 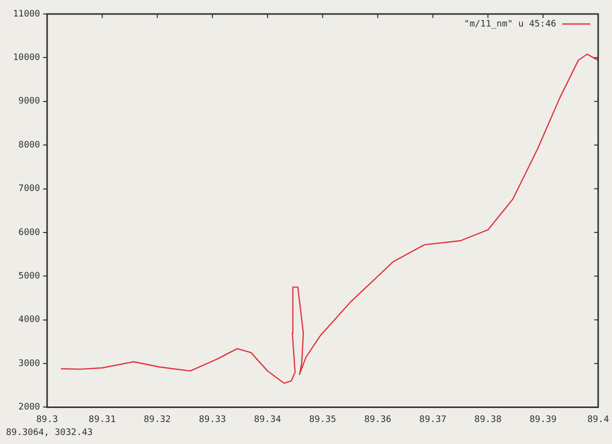 What do you see at coordinates (49, 433) in the screenshot?
I see `text: 89.3064, 3032.43` at bounding box center [49, 433].